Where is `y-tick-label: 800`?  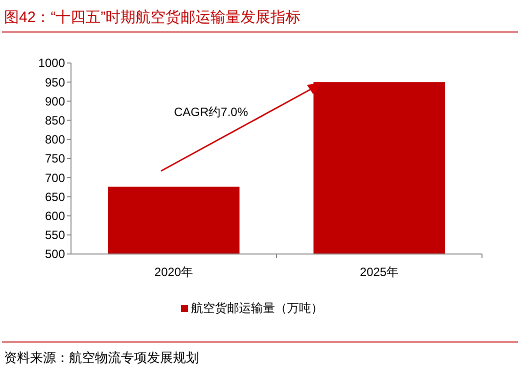 y-tick-label: 800 is located at coordinates (55, 139).